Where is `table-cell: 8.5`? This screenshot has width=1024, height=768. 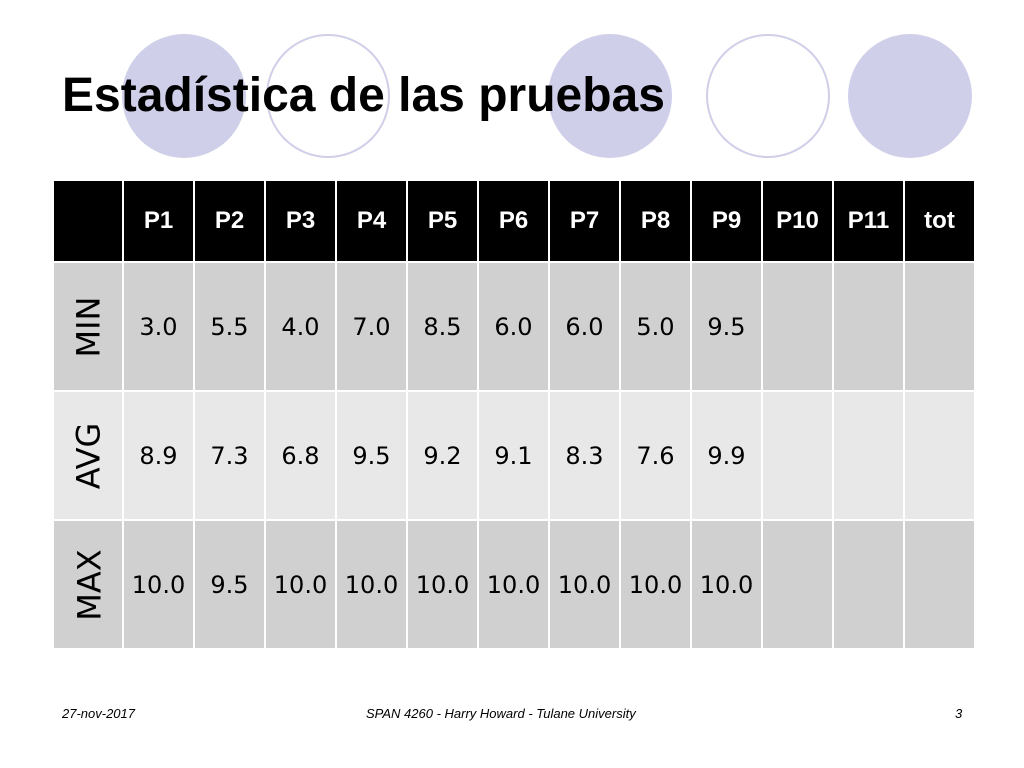 table-cell: 8.5 is located at coordinates (442, 326).